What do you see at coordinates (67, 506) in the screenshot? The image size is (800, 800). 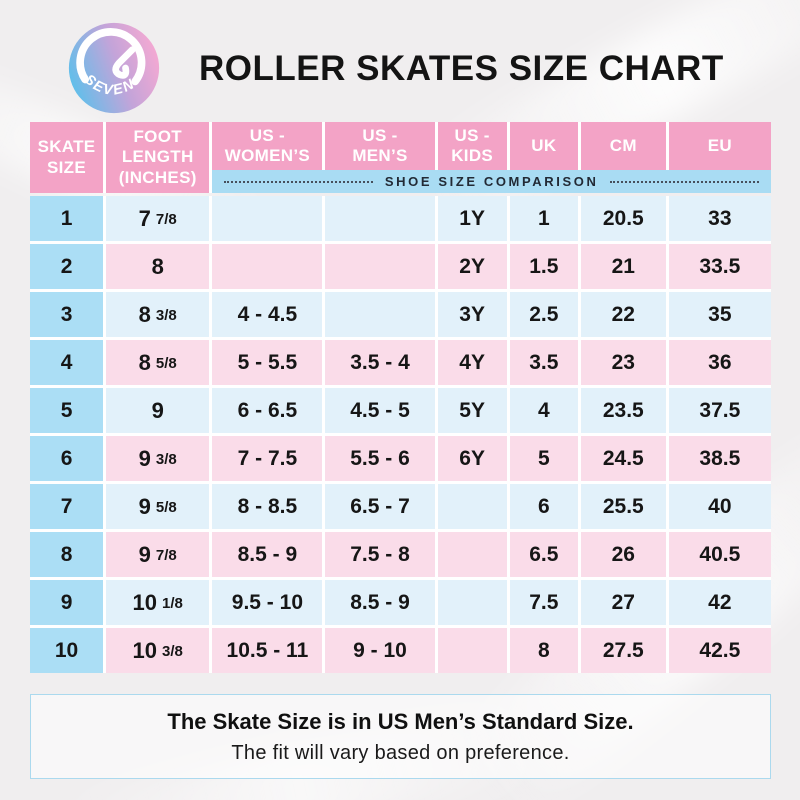 I see `cell-skate-size: 7` at bounding box center [67, 506].